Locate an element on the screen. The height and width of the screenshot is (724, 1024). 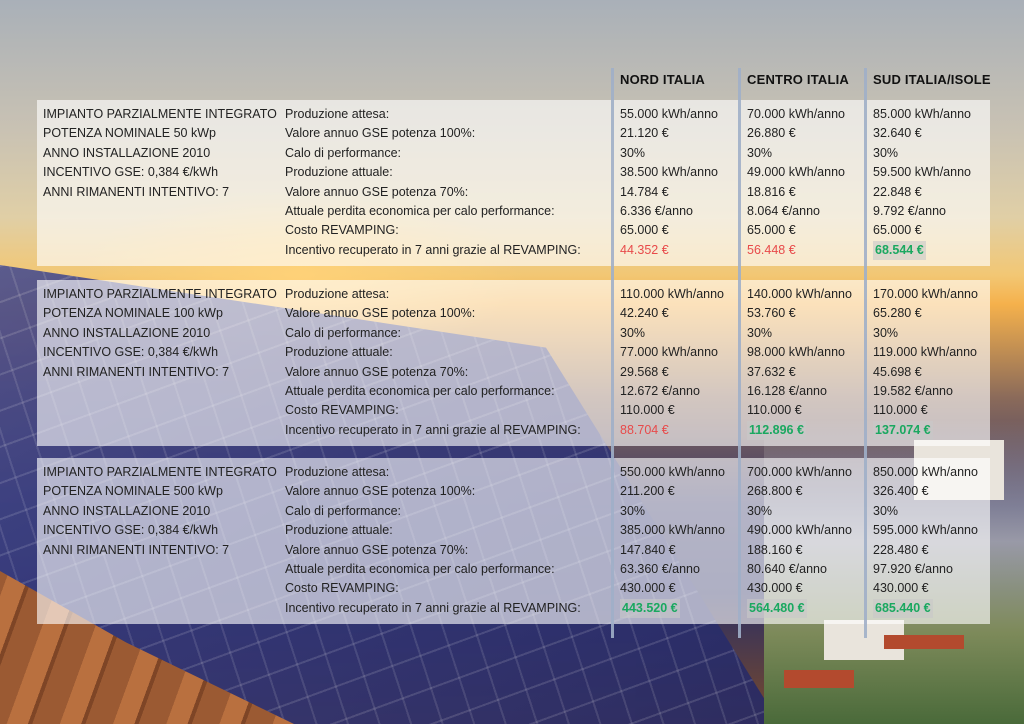
value-cell: 490.000 kWh/anno is located at coordinates (799, 530).